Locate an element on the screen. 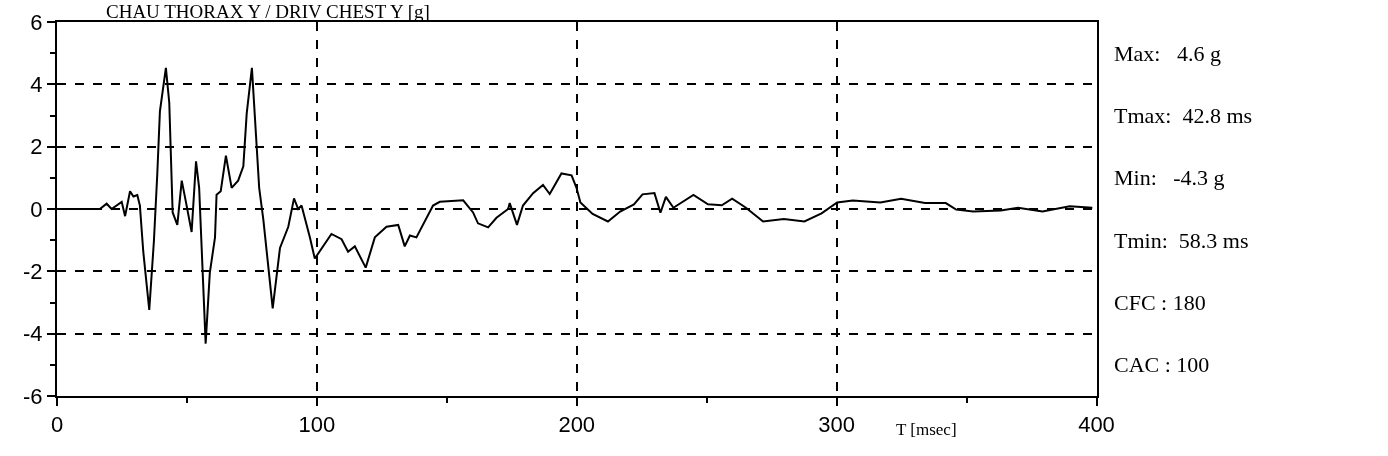  text: Max: 4.6 g is located at coordinates (1167, 53).